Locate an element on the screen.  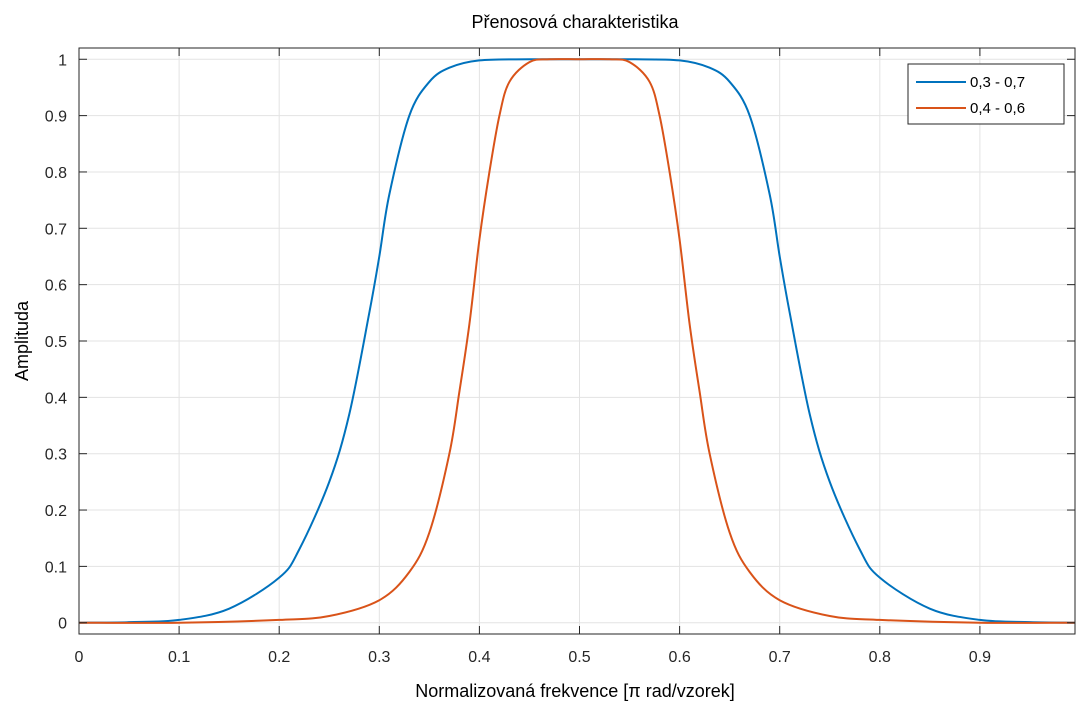
y-tick-label: 0.9 is located at coordinates (56, 117).